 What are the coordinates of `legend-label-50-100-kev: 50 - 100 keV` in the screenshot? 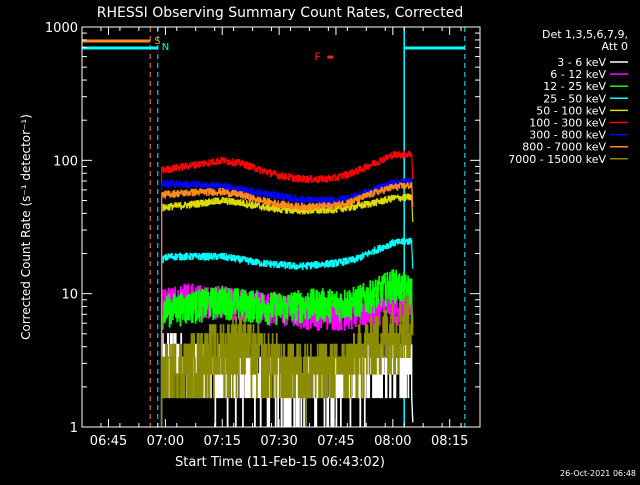 It's located at (571, 110).